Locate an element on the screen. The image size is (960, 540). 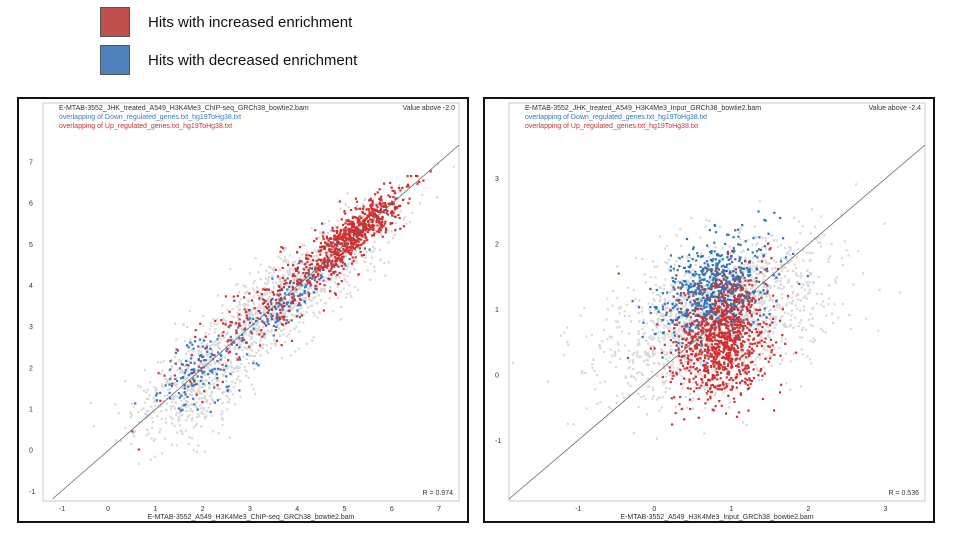
y-tick-label: 3 is located at coordinates (31, 327).